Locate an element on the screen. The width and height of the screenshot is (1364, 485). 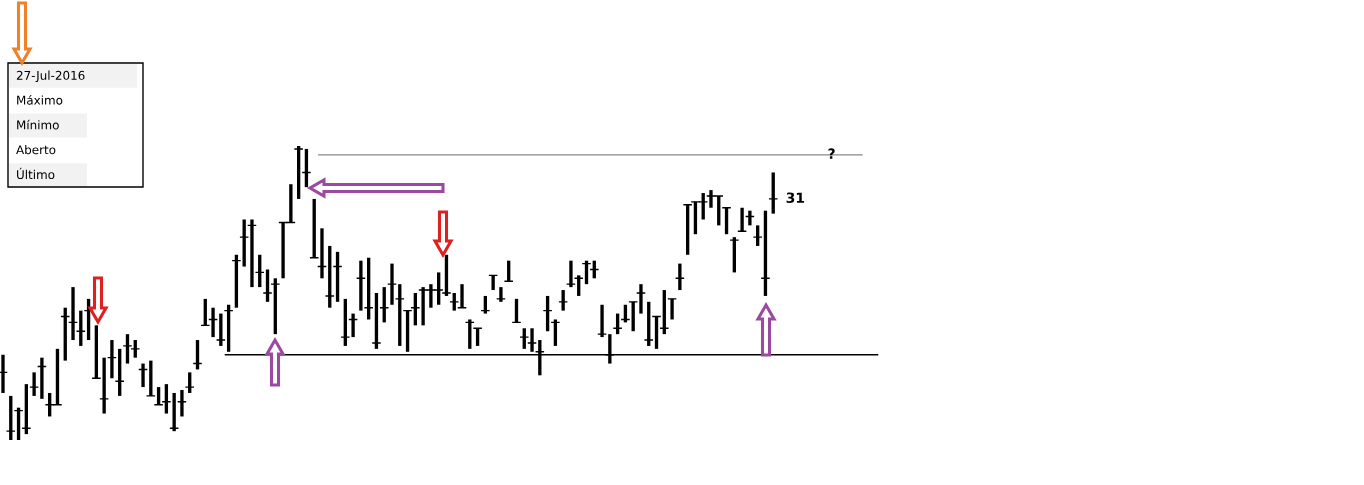
annotation: Aberto is located at coordinates (36, 150).